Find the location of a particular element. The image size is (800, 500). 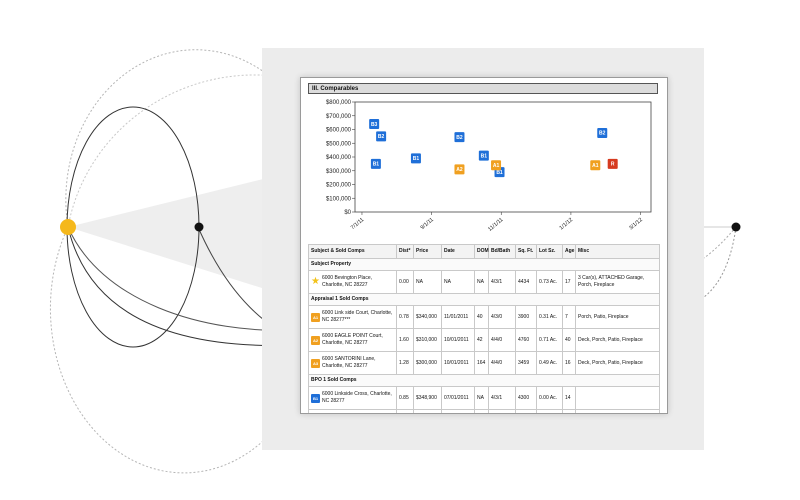

point-marker-b1 is located at coordinates (375, 163).